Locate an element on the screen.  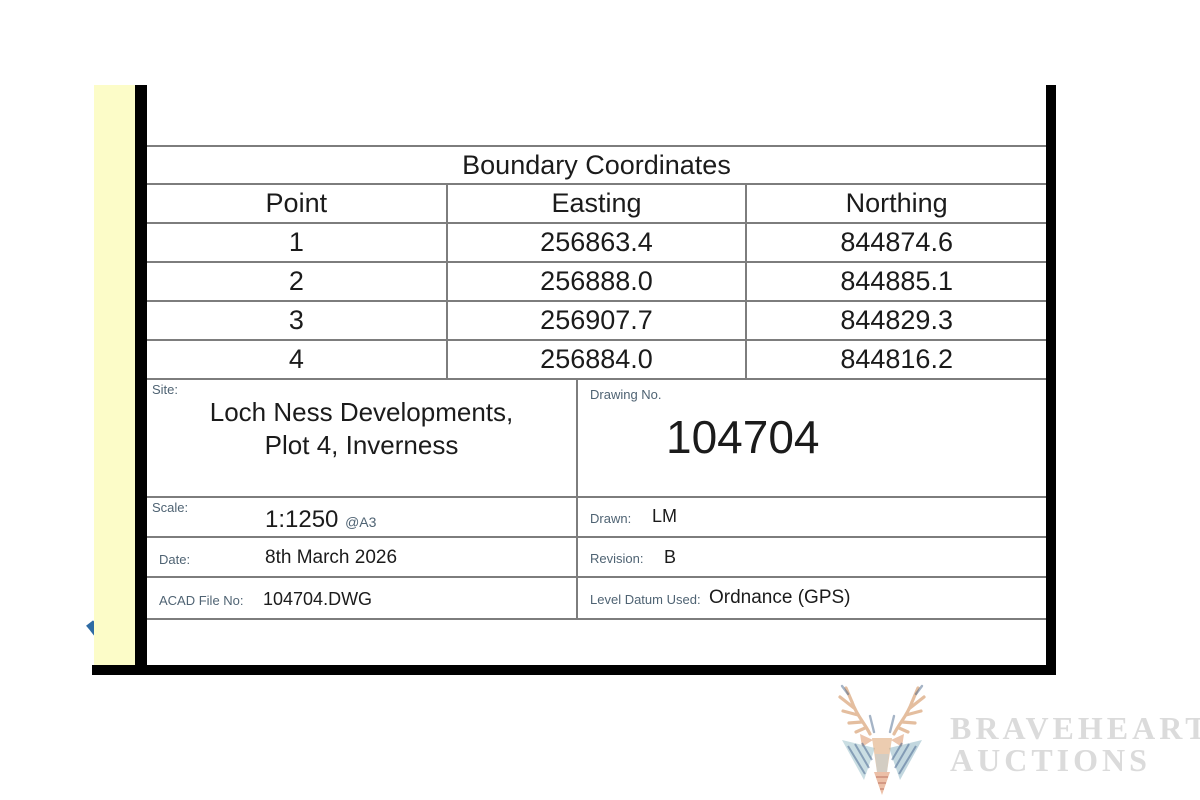
level-datum-value: Ordnance (GPS) is located at coordinates (780, 597).